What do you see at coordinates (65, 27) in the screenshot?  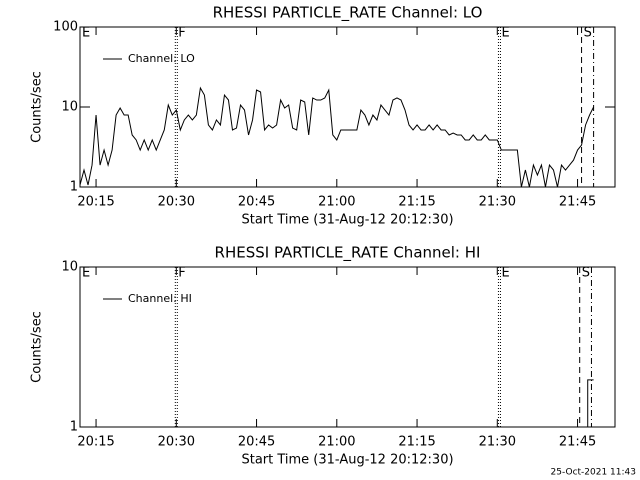 I see `y-tick-label: 100` at bounding box center [65, 27].